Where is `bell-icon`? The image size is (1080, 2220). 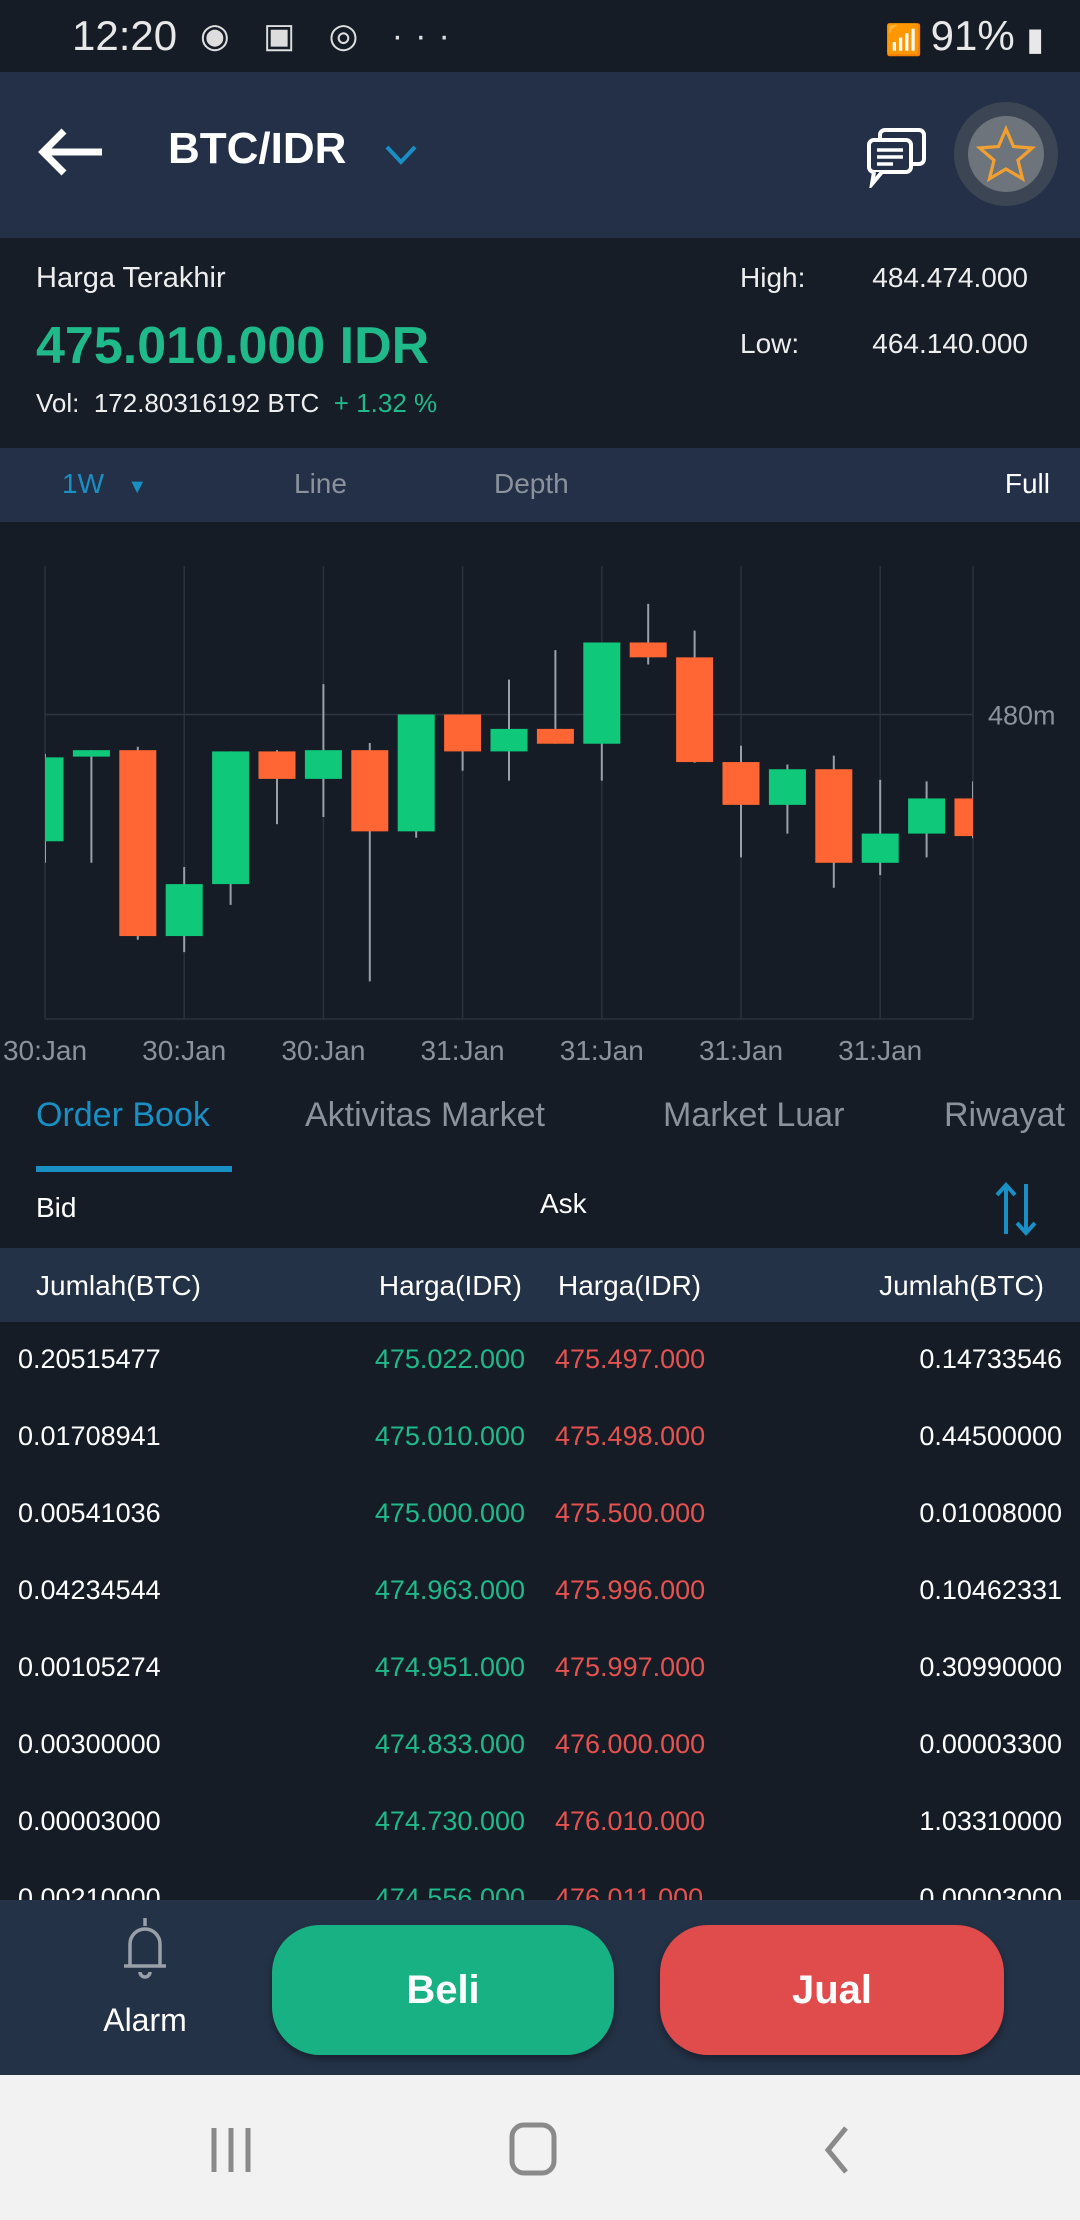 bell-icon is located at coordinates (145, 1948).